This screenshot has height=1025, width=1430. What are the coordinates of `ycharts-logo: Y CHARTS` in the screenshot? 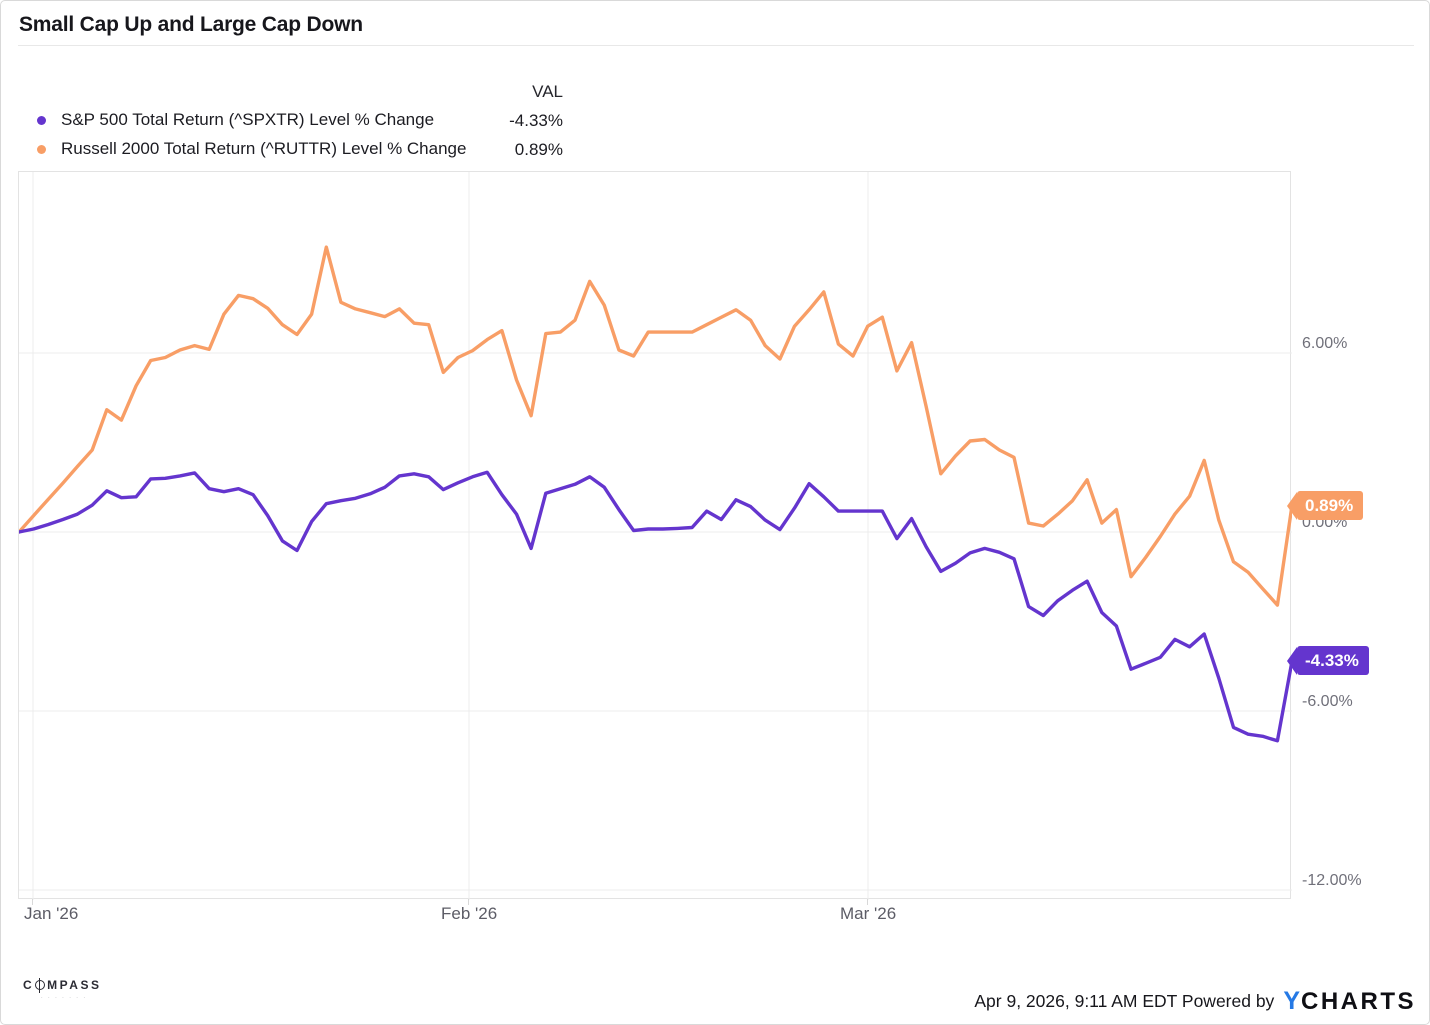 It's located at (1349, 1001).